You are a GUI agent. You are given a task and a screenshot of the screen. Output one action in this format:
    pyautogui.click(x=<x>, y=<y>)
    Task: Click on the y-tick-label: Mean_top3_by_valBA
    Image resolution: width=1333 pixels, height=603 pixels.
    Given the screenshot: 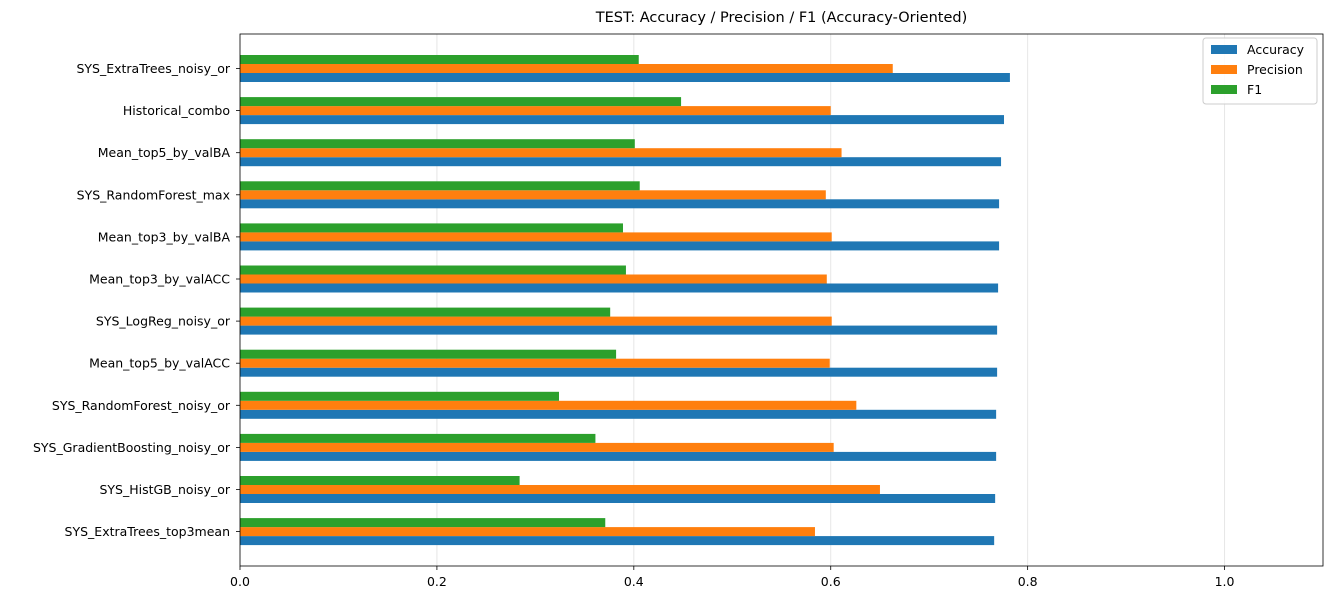 What is the action you would take?
    pyautogui.click(x=164, y=236)
    